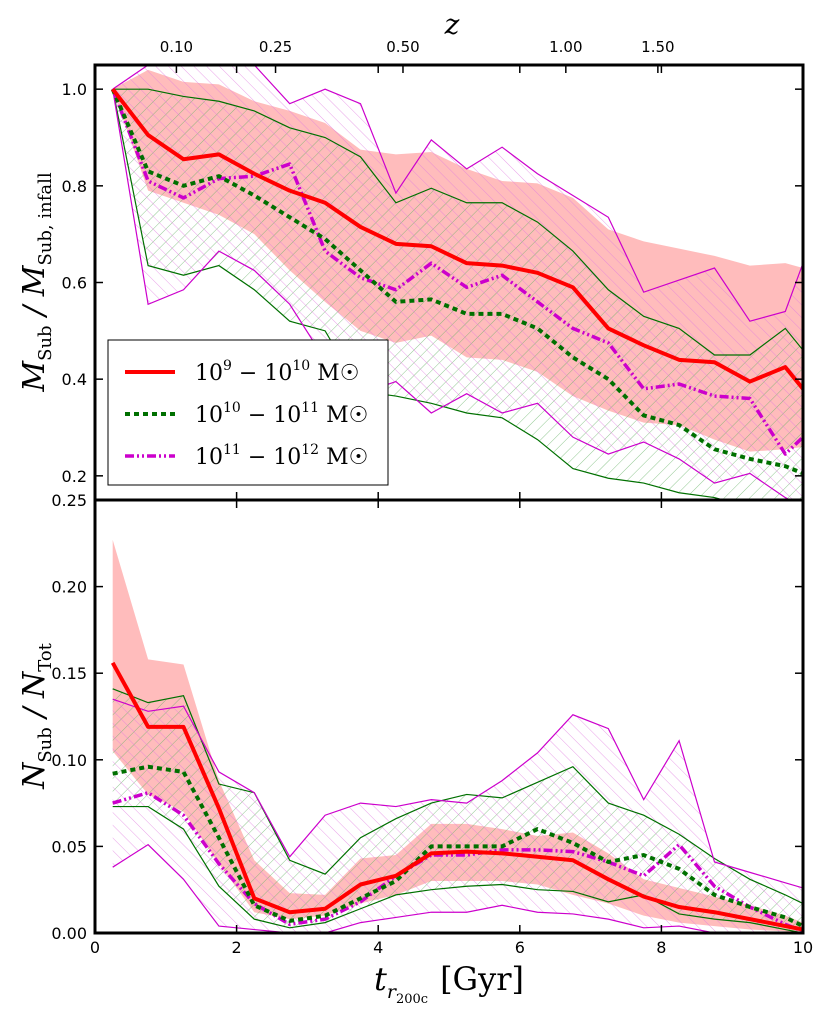 This screenshot has width=822, height=1009. What do you see at coordinates (69, 500) in the screenshot?
I see `bottom-ytick-label: 0.25` at bounding box center [69, 500].